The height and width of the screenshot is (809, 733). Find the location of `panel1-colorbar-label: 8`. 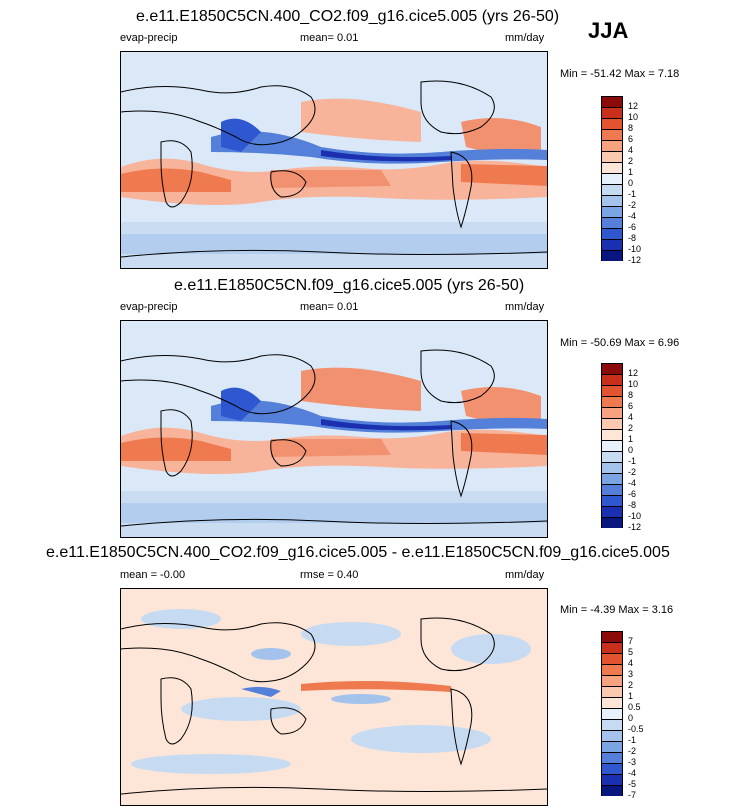

panel1-colorbar-label: 8 is located at coordinates (631, 128).